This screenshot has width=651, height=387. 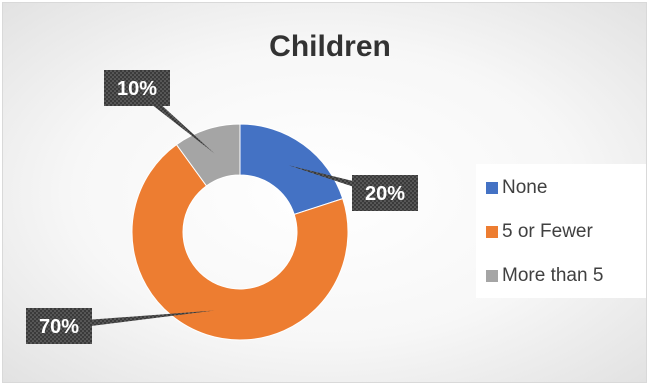 I want to click on legend-label-more-than-5: More than 5, so click(x=553, y=275).